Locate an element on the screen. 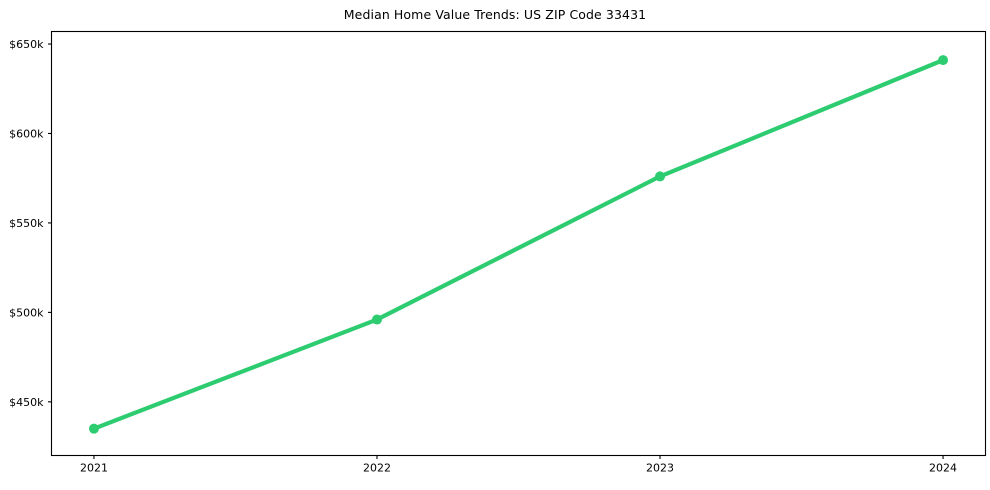 The width and height of the screenshot is (990, 490). x-axis-ticks: 2021 2022 2023 2024 is located at coordinates (518, 465).